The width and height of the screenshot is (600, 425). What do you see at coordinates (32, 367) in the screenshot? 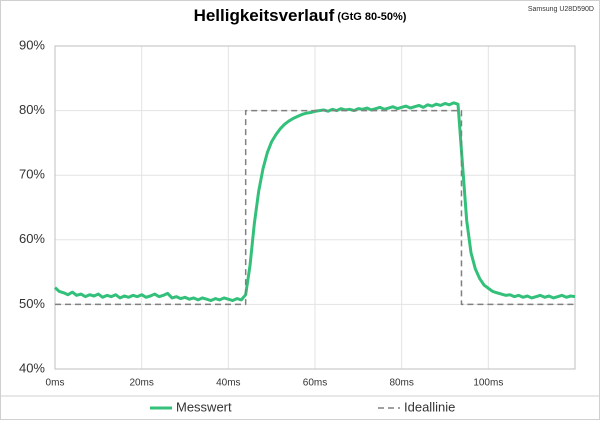
I see `y-tick-label: 40%` at bounding box center [32, 367].